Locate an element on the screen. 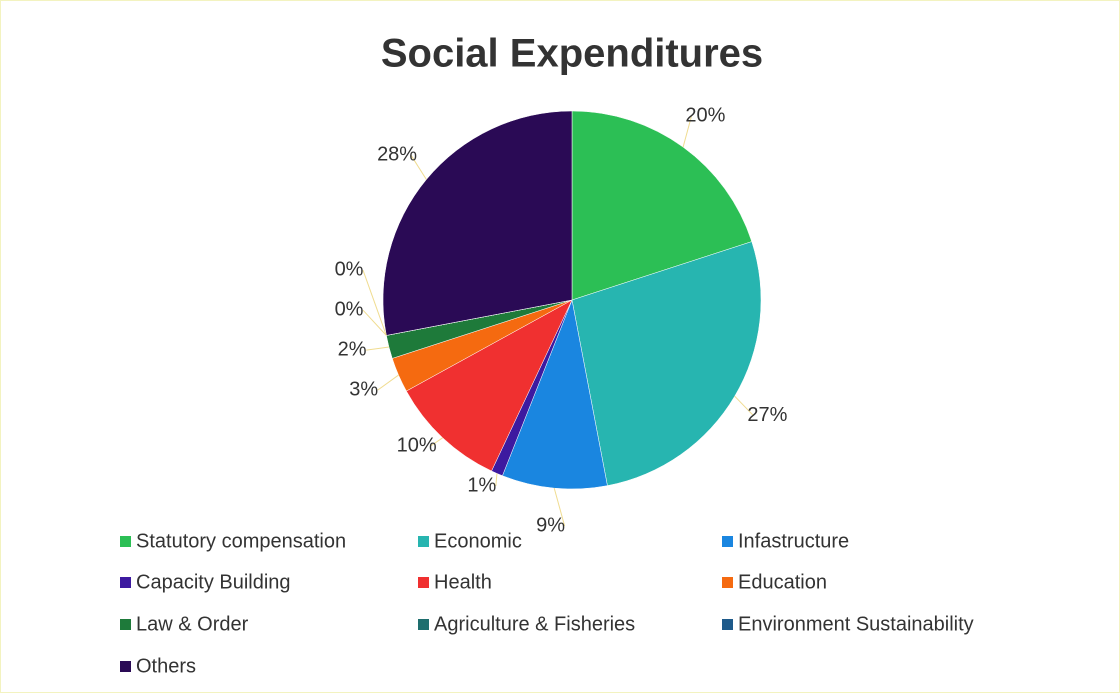 The height and width of the screenshot is (693, 1120). data-label: 20% is located at coordinates (705, 116).